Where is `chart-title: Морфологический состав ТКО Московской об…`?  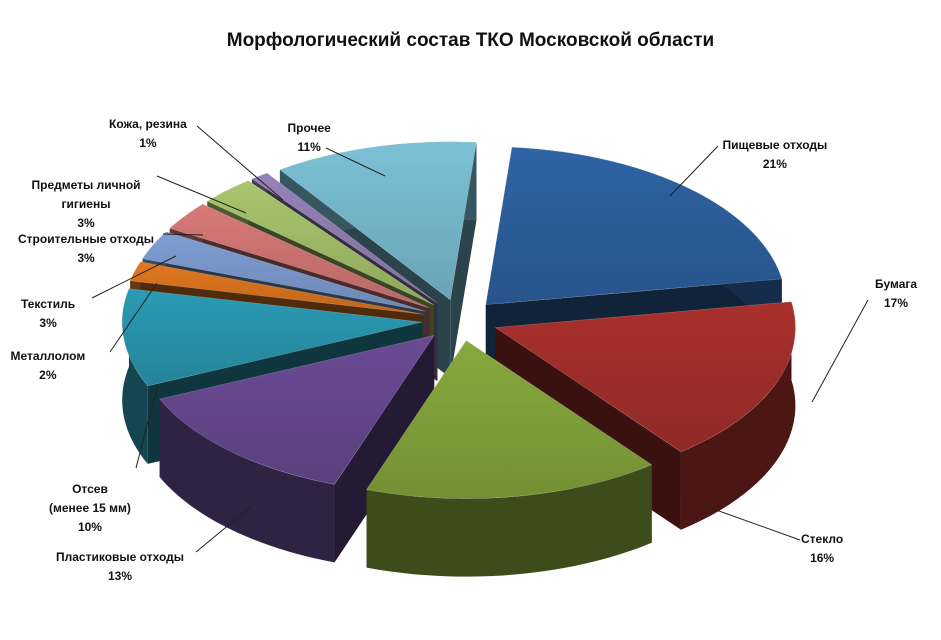
chart-title: Морфологический состав ТКО Московской об… is located at coordinates (470, 40).